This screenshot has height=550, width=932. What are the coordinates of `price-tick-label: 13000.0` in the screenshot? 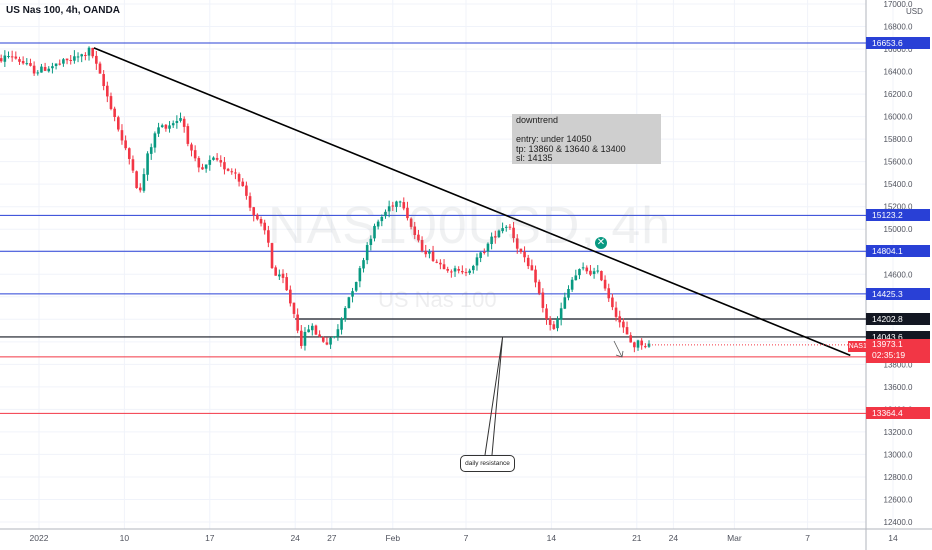 It's located at (898, 454).